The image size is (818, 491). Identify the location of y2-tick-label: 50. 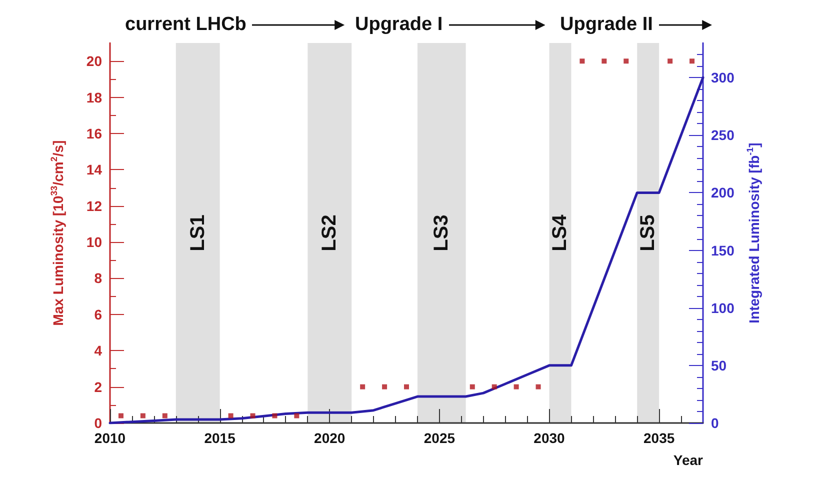
(719, 365).